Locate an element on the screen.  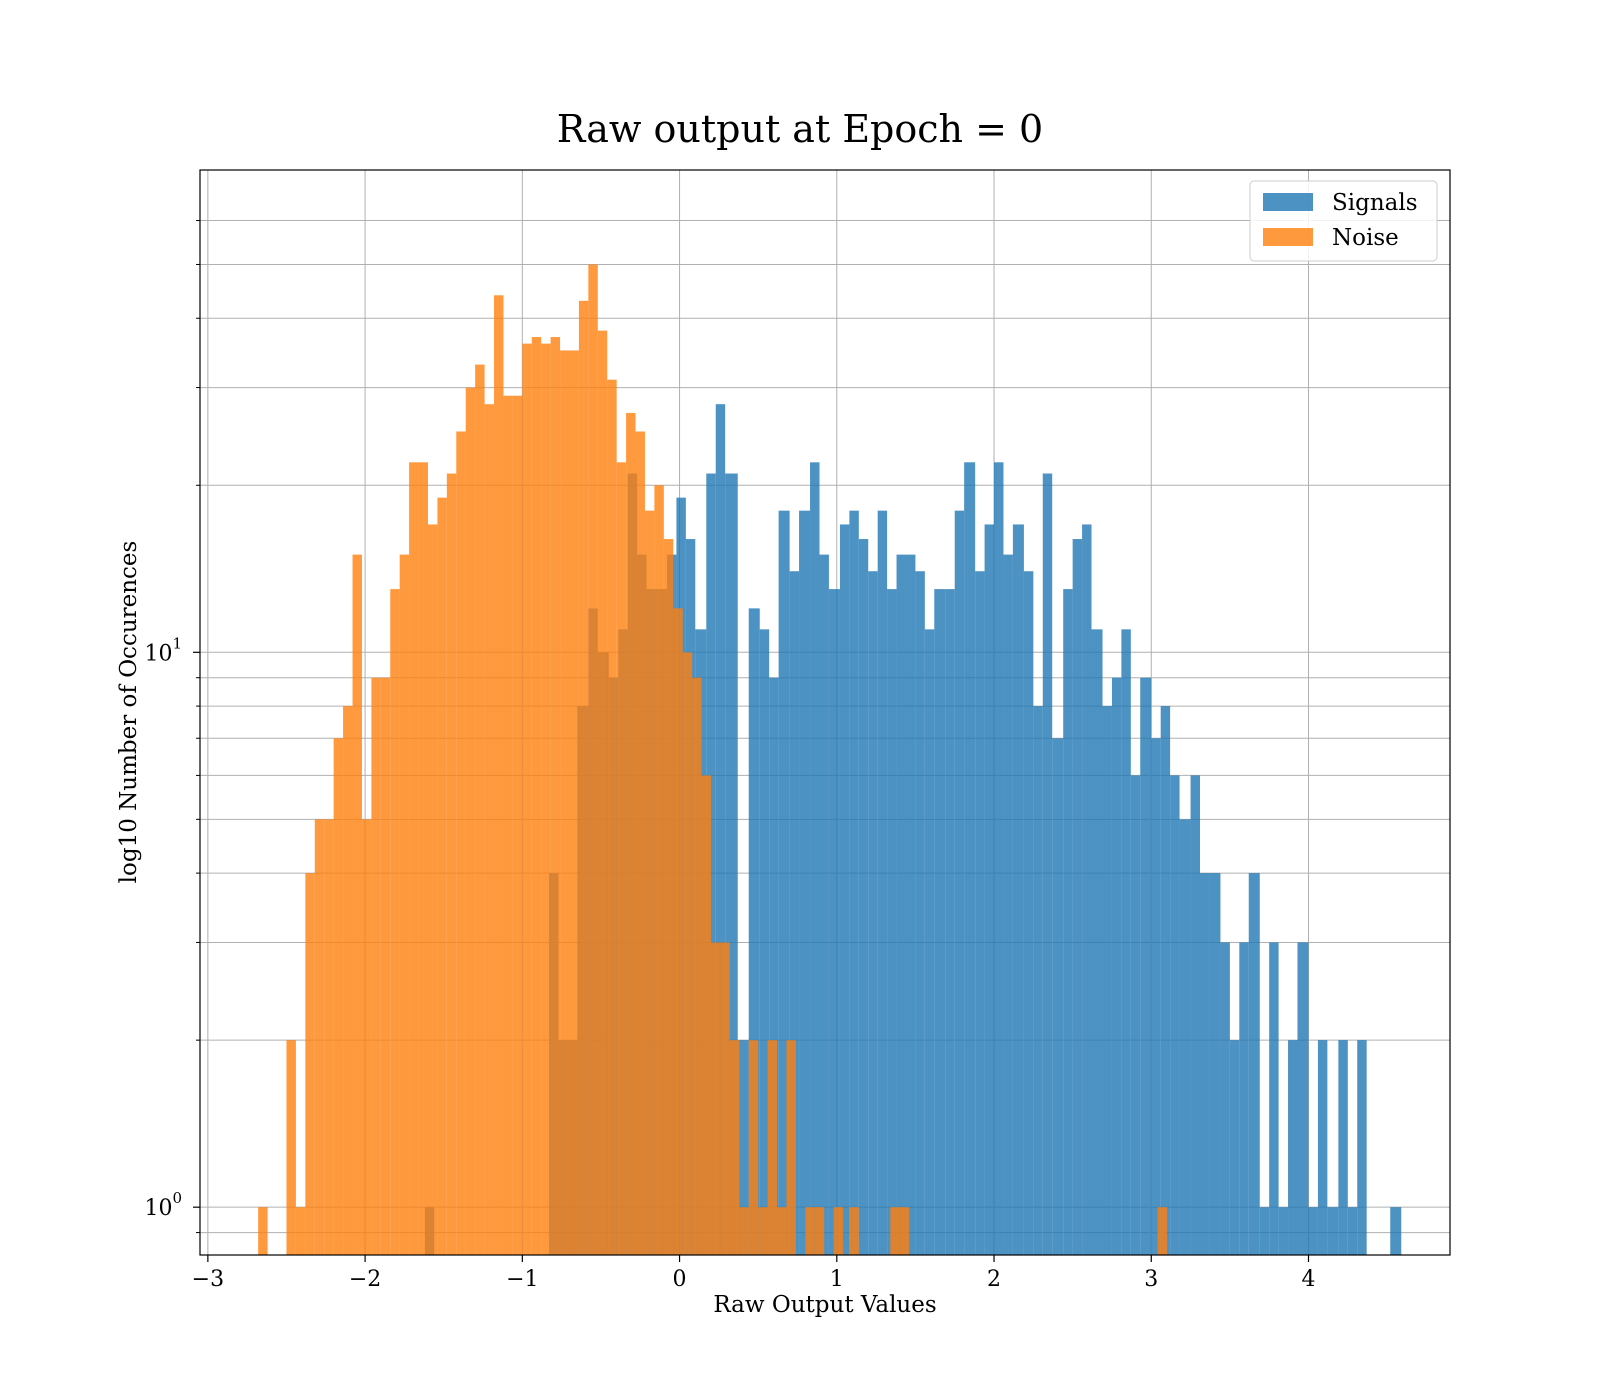
x-tick-label: −1 is located at coordinates (522, 1279).